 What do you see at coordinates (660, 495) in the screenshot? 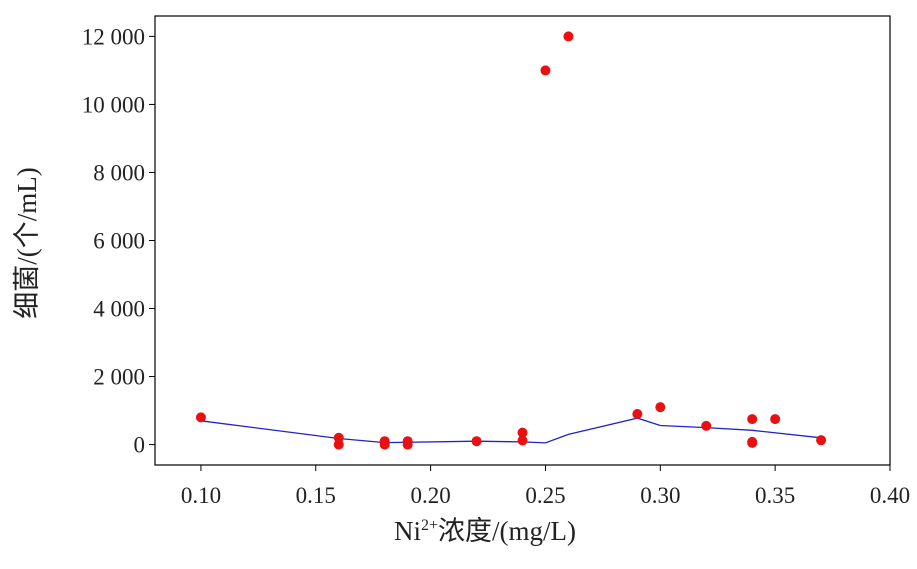
I see `x-tick-label: 0.30` at bounding box center [660, 495].